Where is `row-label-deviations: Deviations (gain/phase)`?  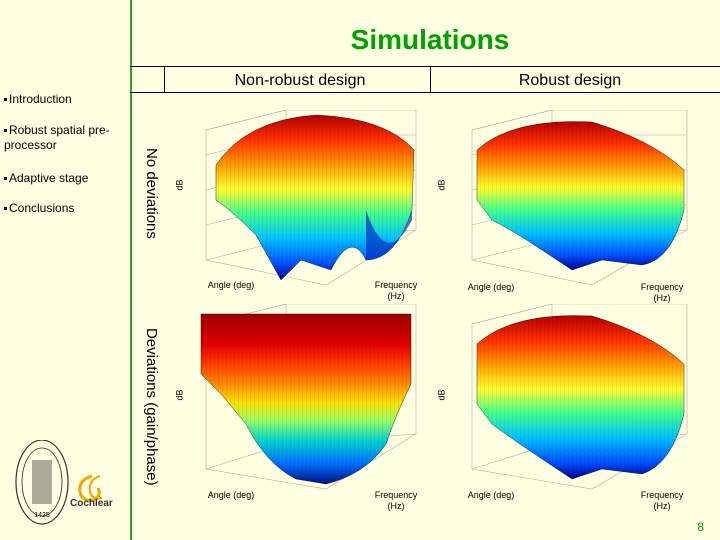 row-label-deviations: Deviations (gain/phase) is located at coordinates (151, 407).